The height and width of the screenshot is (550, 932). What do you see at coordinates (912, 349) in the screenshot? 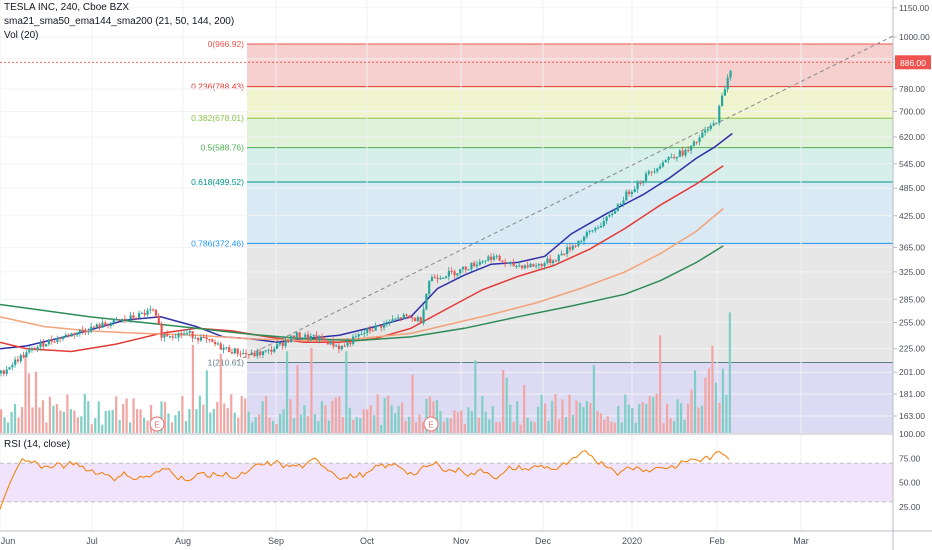
I see `price-tick-label: 225.00` at bounding box center [912, 349].